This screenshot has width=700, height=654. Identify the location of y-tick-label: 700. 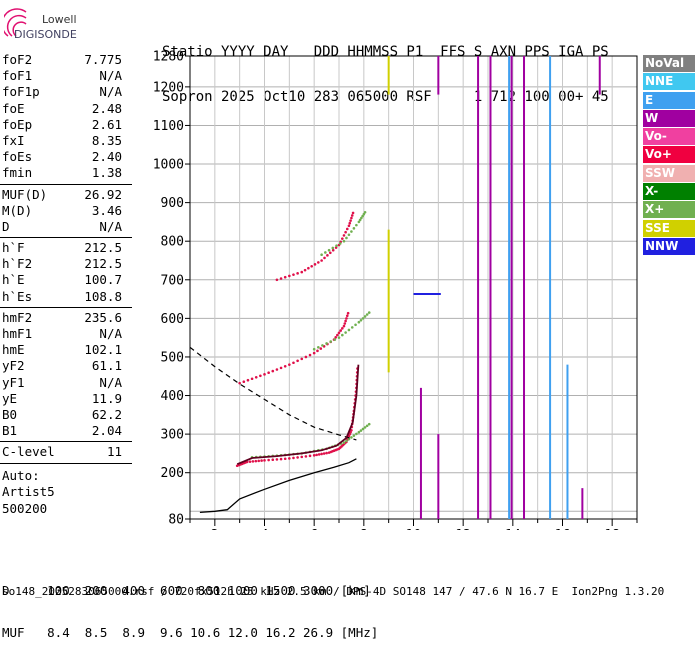
(172, 280).